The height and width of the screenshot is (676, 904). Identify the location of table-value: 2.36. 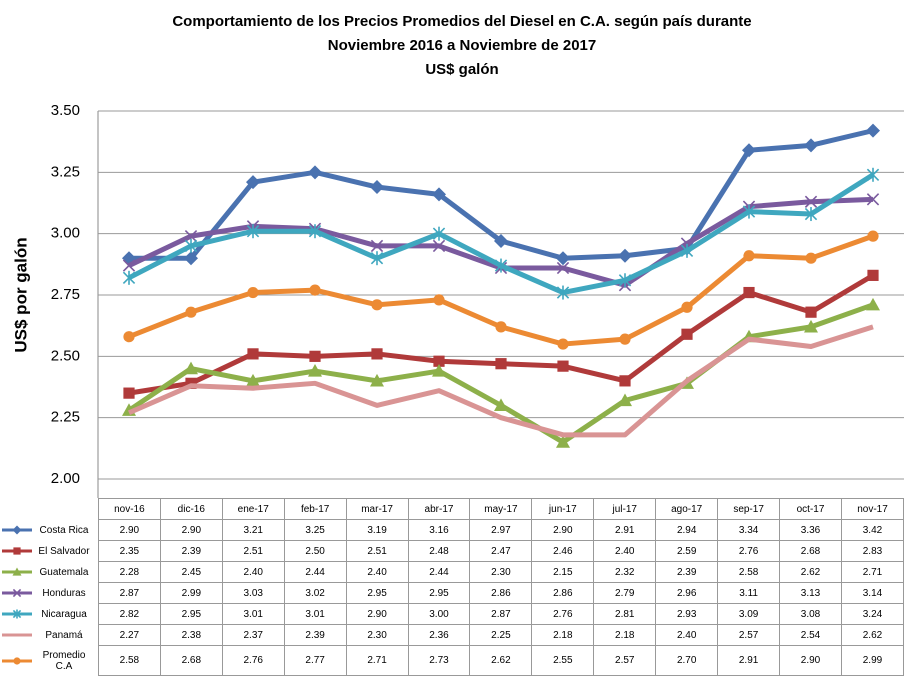
(439, 635).